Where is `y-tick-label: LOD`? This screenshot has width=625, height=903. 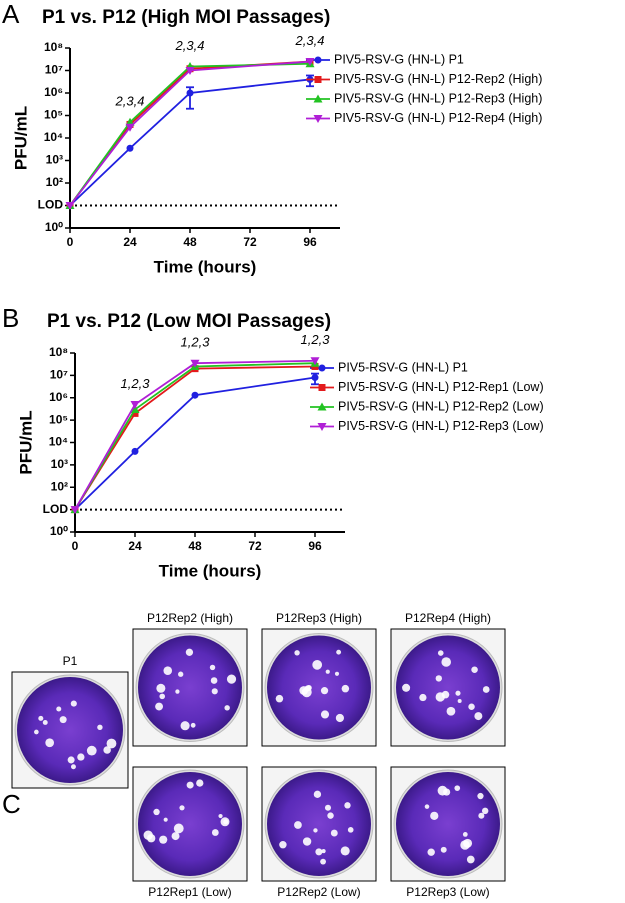 y-tick-label: LOD is located at coordinates (51, 205).